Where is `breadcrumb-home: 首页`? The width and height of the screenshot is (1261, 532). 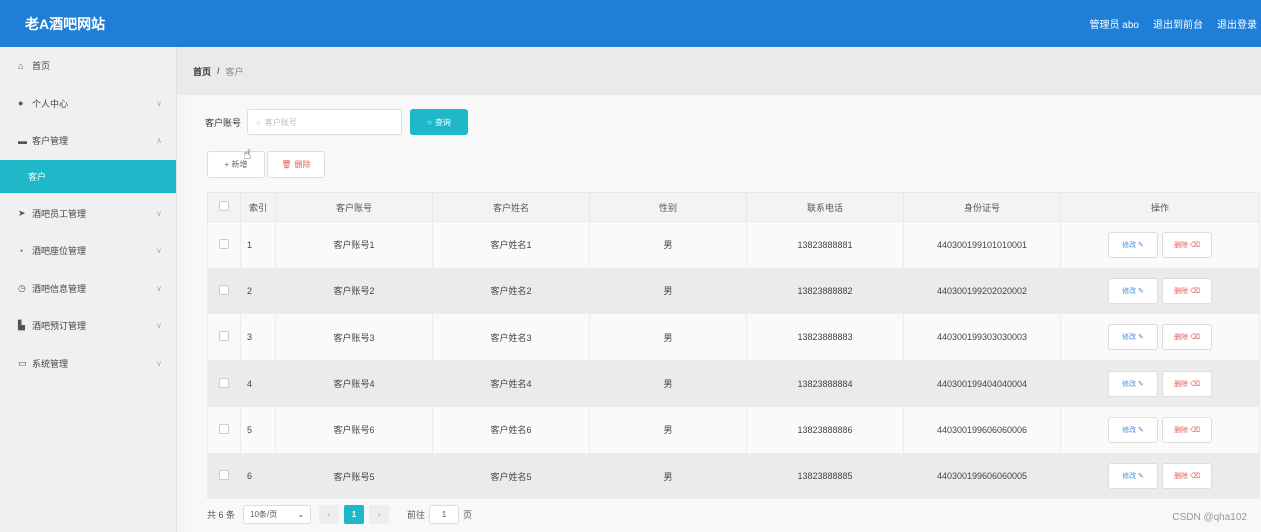 breadcrumb-home: 首页 is located at coordinates (202, 71).